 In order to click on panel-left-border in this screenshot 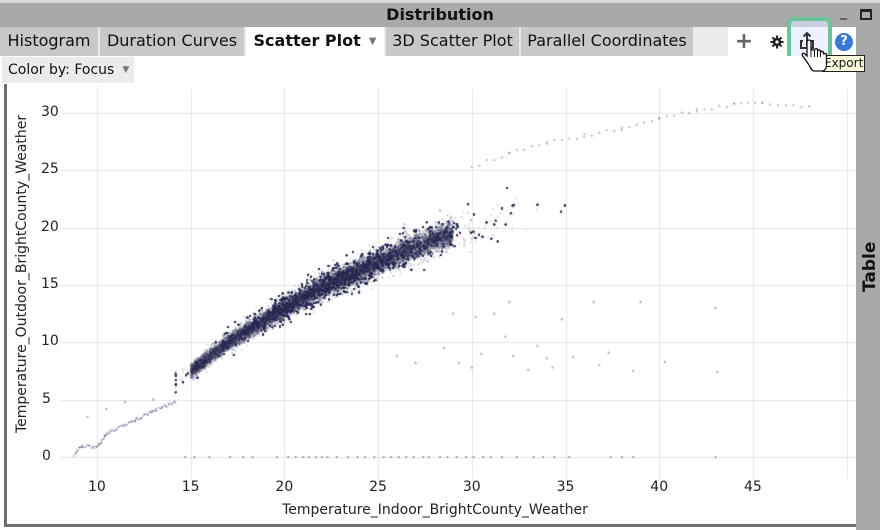, I will do `click(5, 304)`.